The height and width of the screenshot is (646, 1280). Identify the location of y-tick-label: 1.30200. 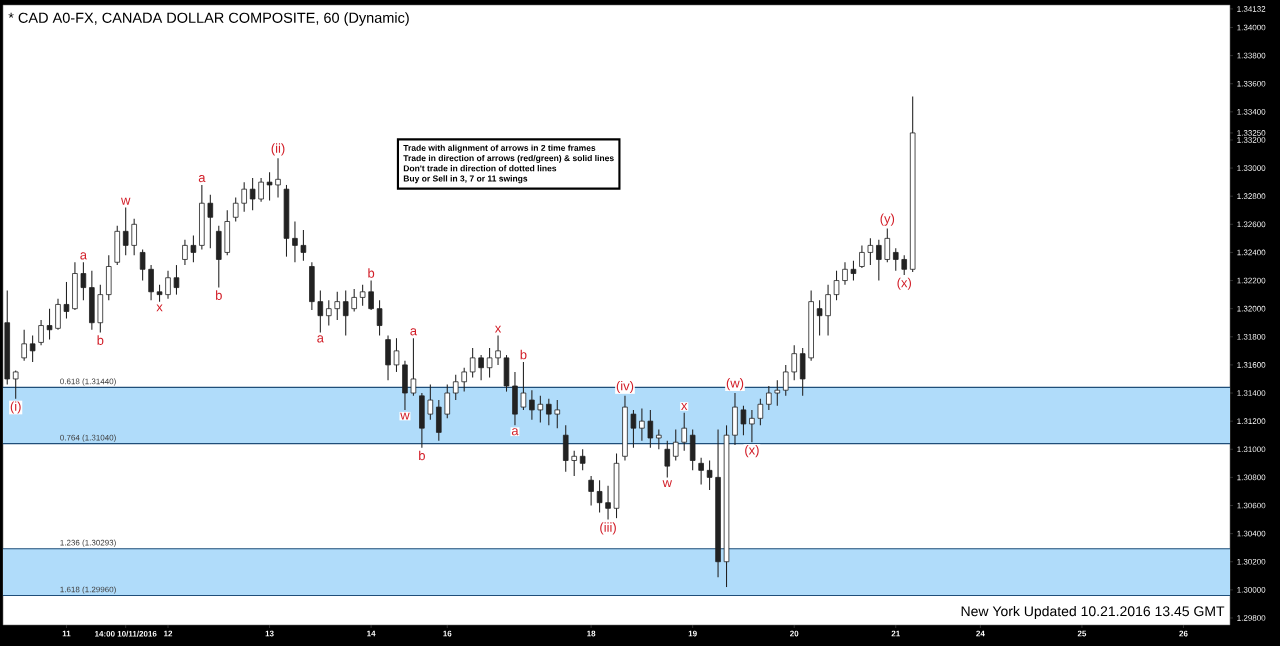
(1251, 561).